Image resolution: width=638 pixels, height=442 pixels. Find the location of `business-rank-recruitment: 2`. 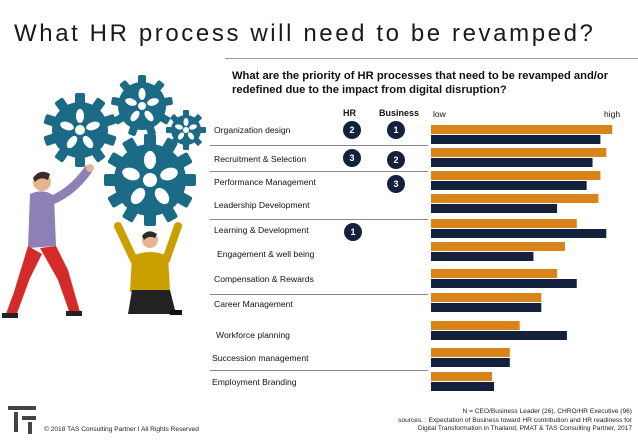

business-rank-recruitment: 2 is located at coordinates (396, 160).